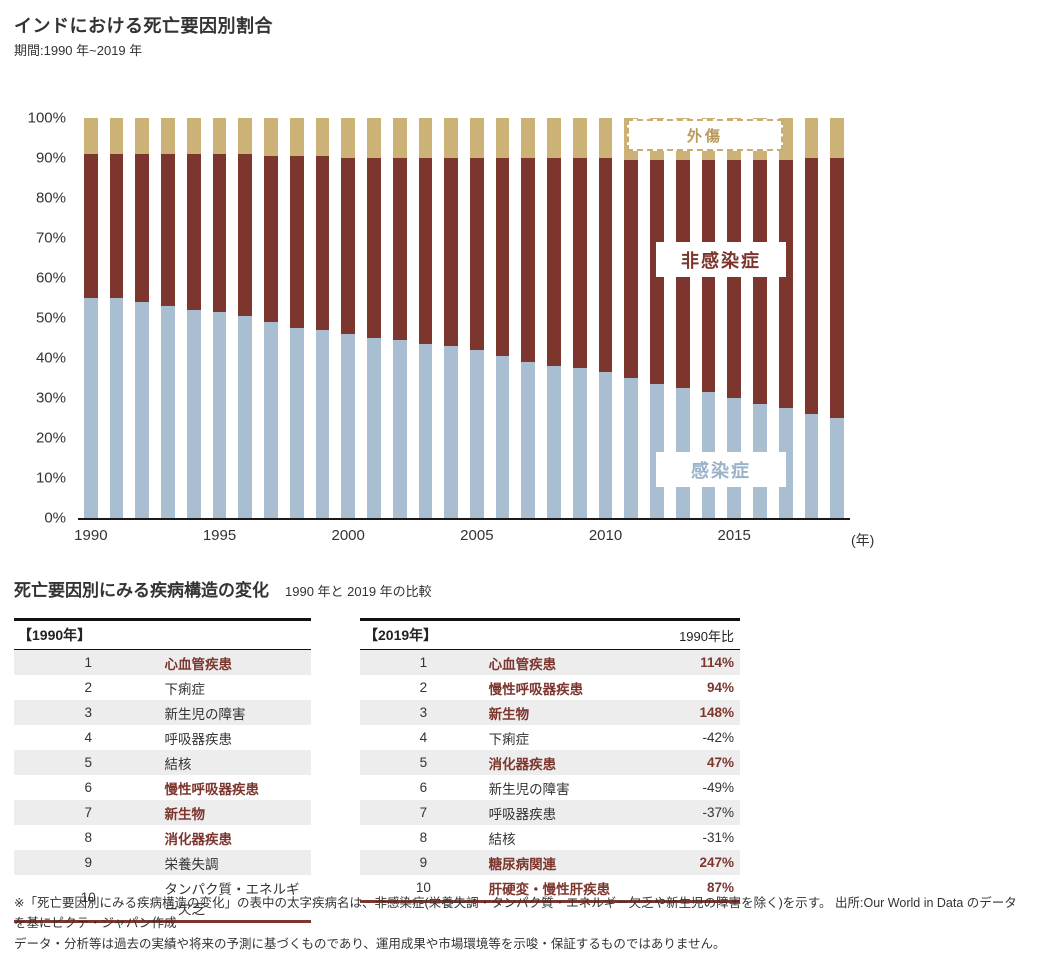  I want to click on y-axis-label: 80%, so click(50, 198).